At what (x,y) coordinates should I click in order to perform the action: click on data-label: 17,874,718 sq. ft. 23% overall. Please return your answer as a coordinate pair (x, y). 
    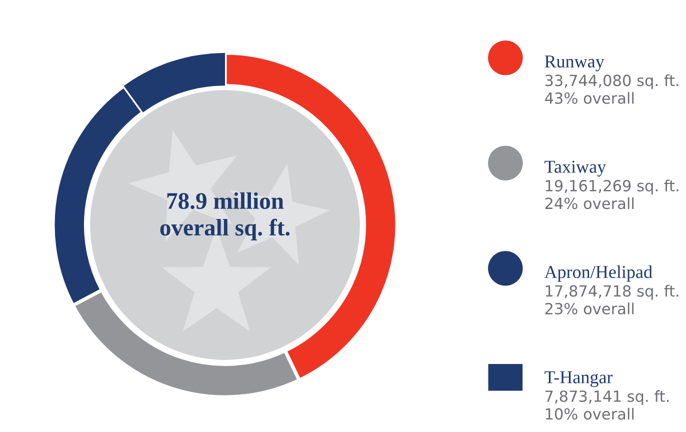
    Looking at the image, I should click on (611, 299).